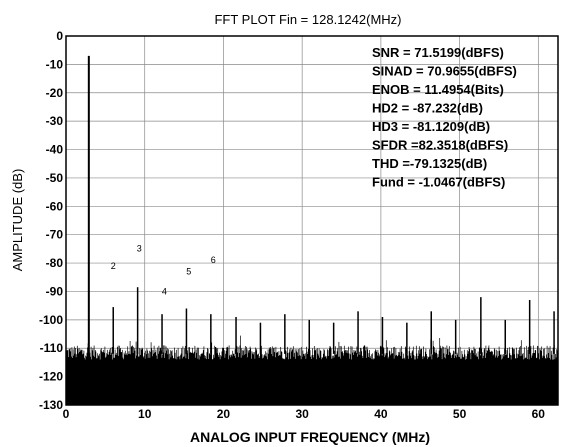  I want to click on annotation-5: SFDR =82.3518(dBFS), so click(440, 145).